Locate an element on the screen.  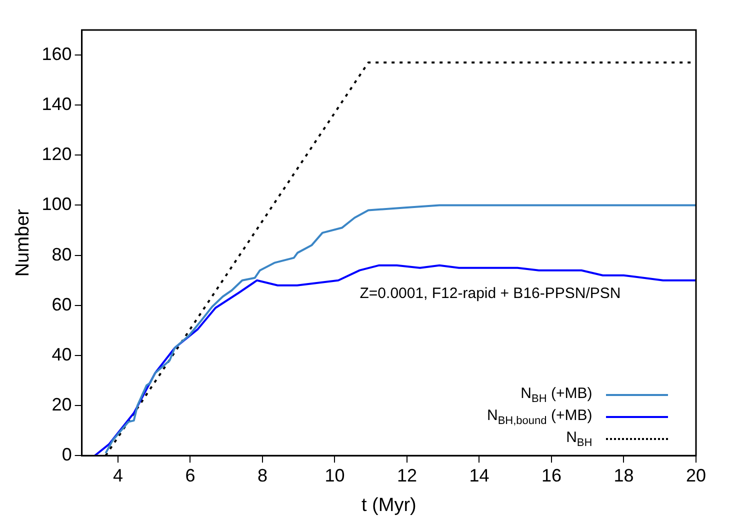
legend-label: N$_{BH}$ is located at coordinates (579, 438).